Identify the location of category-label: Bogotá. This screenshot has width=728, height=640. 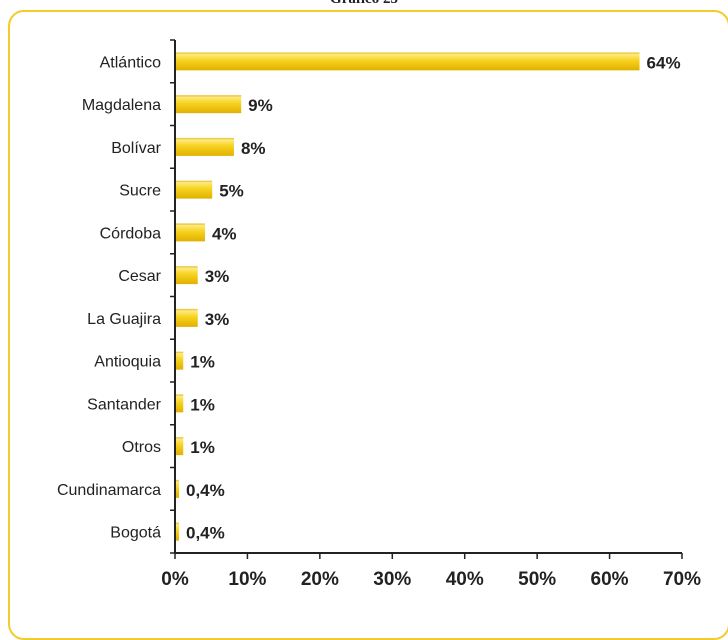
(135, 533).